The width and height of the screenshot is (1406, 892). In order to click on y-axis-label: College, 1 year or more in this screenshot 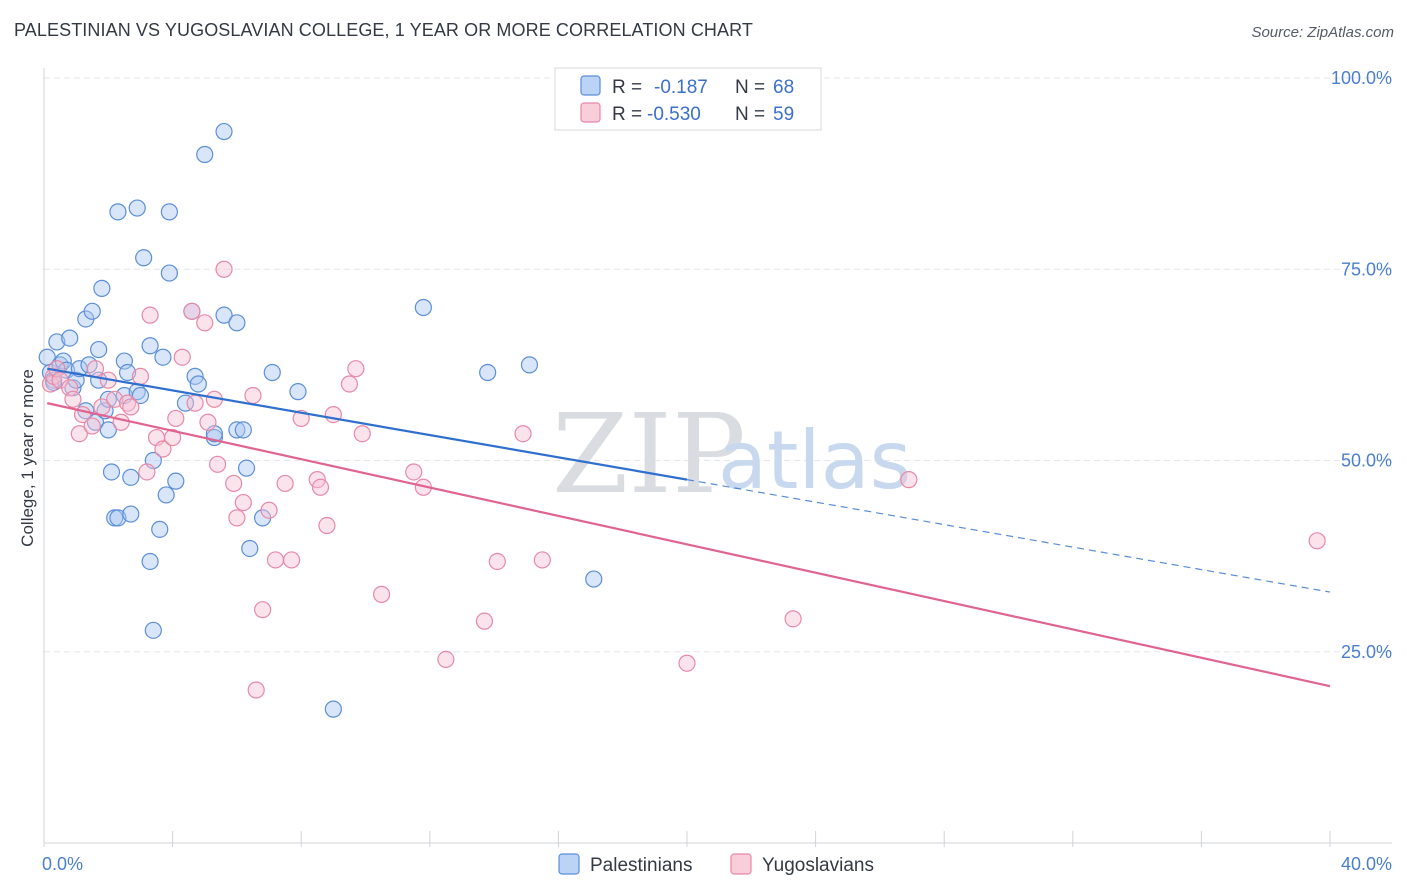, I will do `click(27, 458)`.